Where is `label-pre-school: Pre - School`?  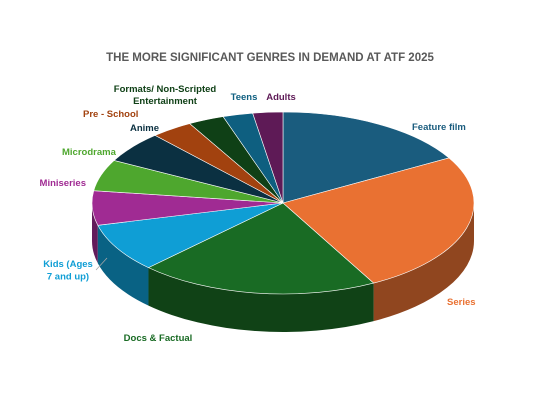
label-pre-school: Pre - School is located at coordinates (110, 114).